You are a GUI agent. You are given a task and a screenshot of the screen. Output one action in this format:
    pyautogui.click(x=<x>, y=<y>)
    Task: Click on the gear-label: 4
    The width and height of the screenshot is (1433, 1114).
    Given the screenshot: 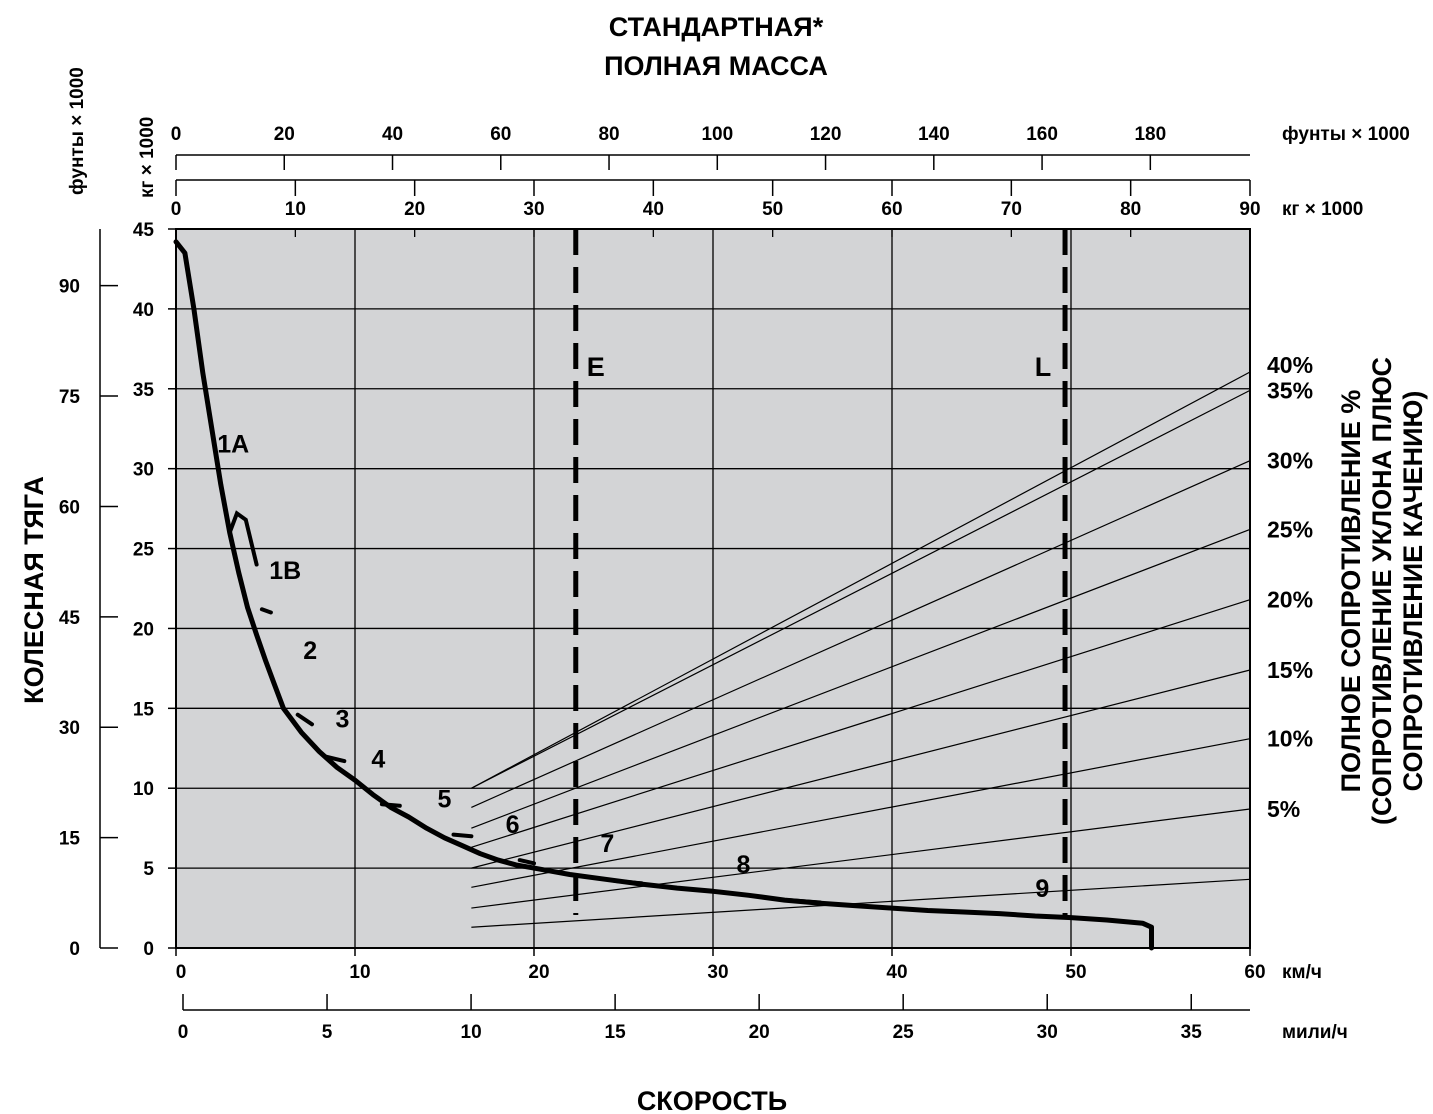 What is the action you would take?
    pyautogui.click(x=378, y=759)
    